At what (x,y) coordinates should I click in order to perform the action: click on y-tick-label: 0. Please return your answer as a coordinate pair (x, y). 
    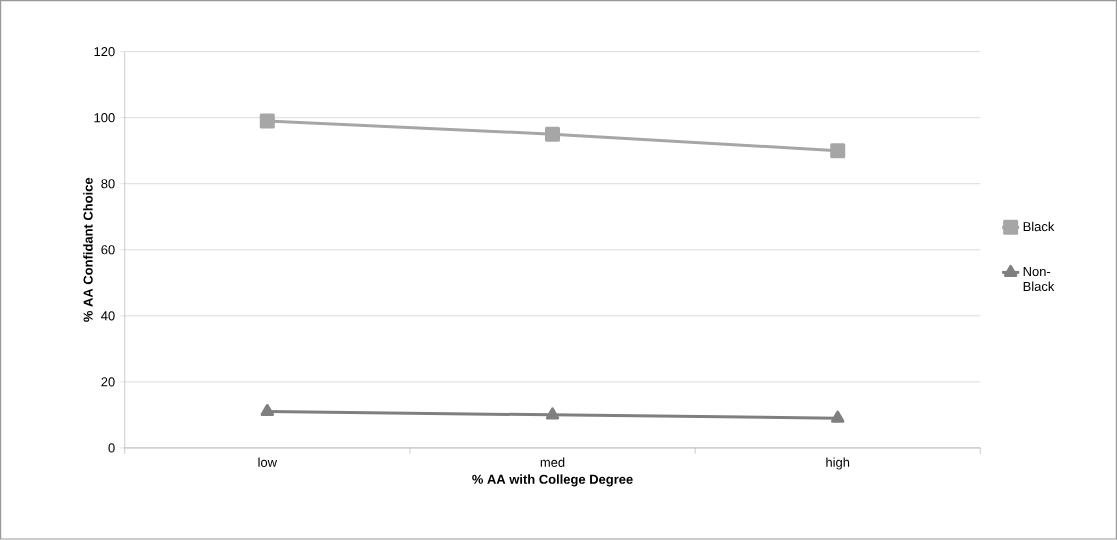
    Looking at the image, I should click on (111, 448).